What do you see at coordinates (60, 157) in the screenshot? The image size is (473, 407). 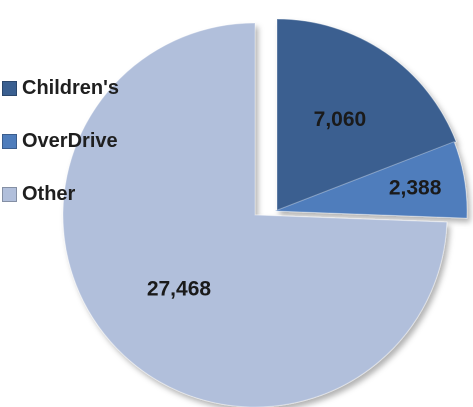 I see `legend: Children's OverDrive Other` at bounding box center [60, 157].